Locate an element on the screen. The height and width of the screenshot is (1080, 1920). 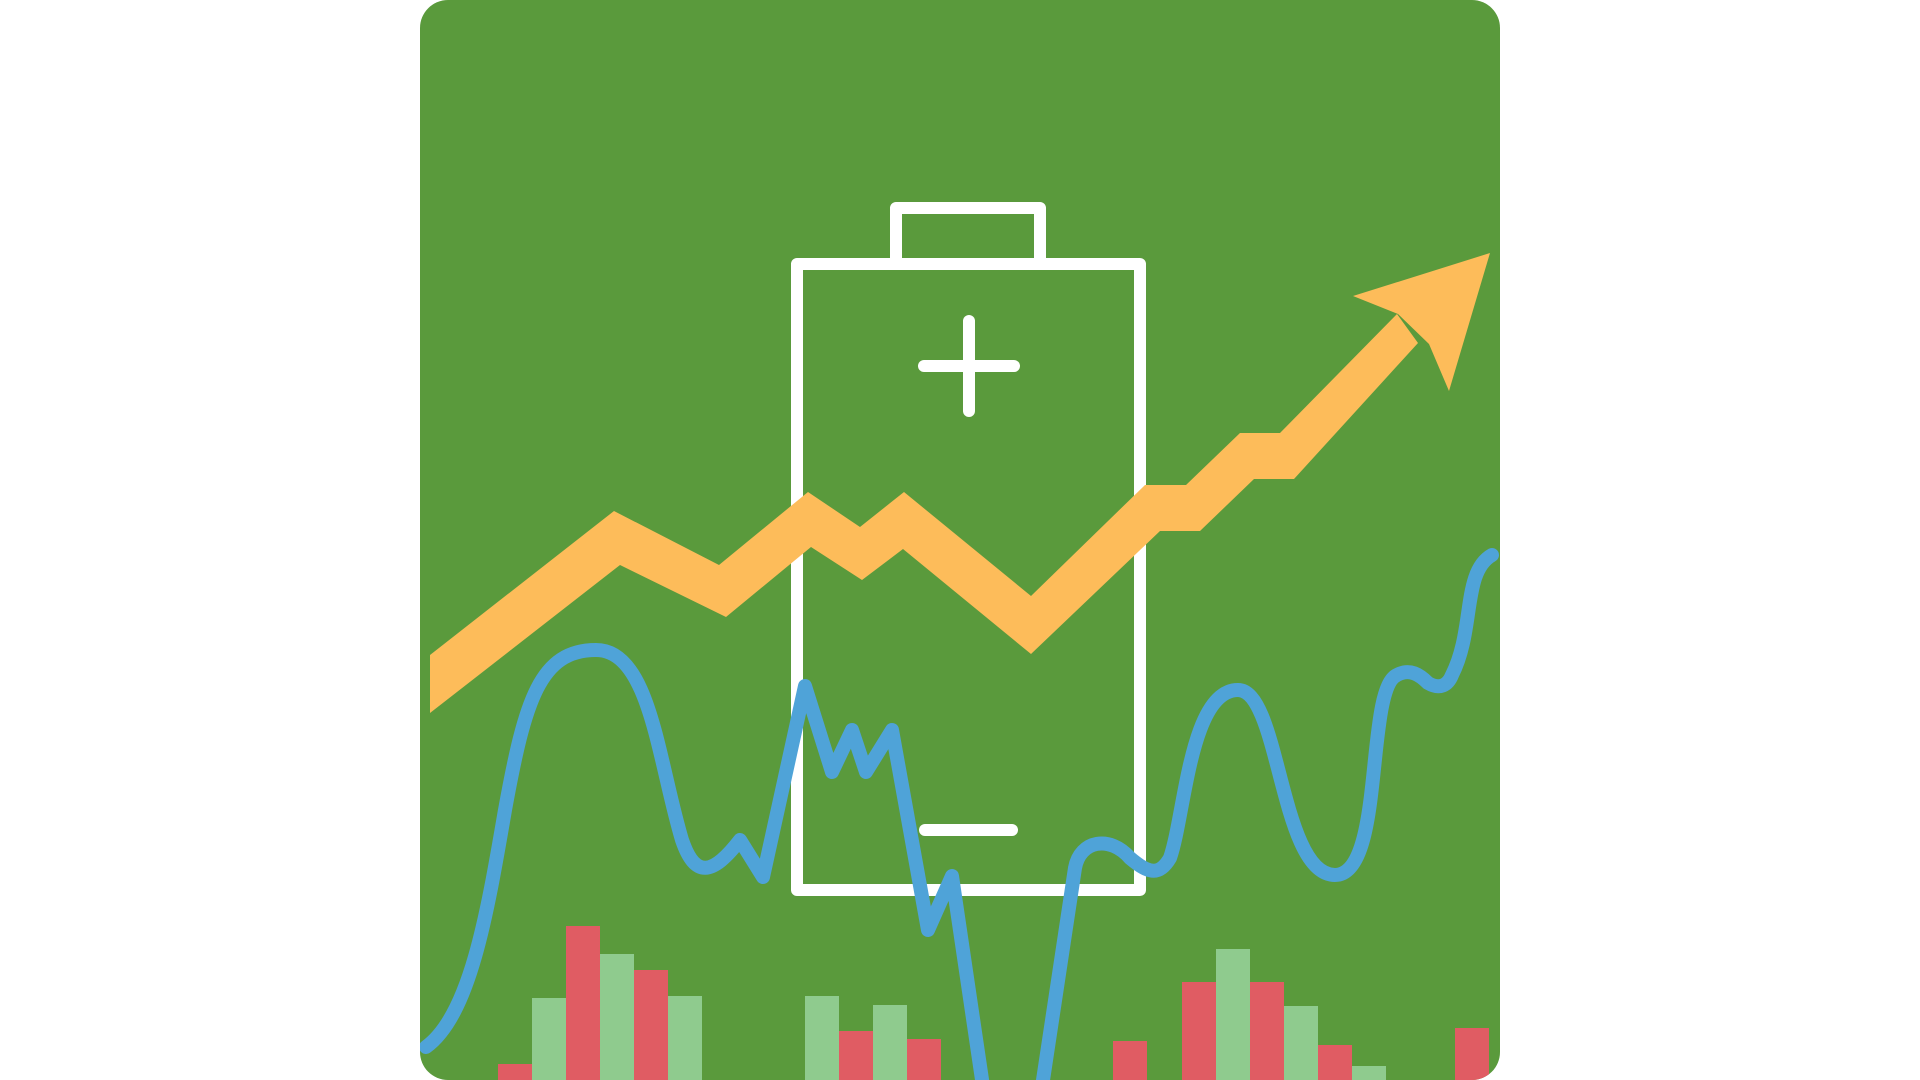
trend-arrow-head is located at coordinates (1421, 322).